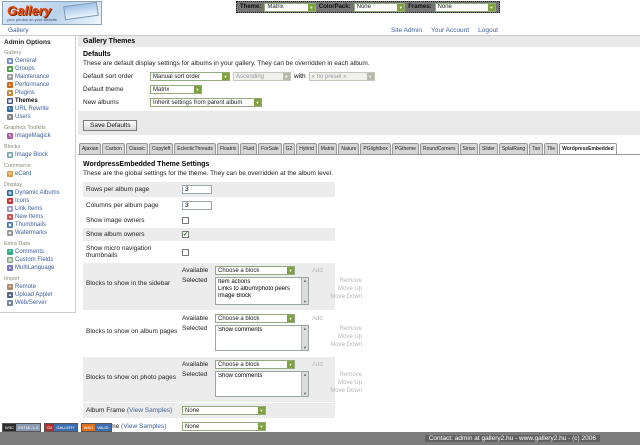 The height and width of the screenshot is (445, 640). What do you see at coordinates (254, 289) in the screenshot?
I see `list-item: Links to album/photo peers` at bounding box center [254, 289].